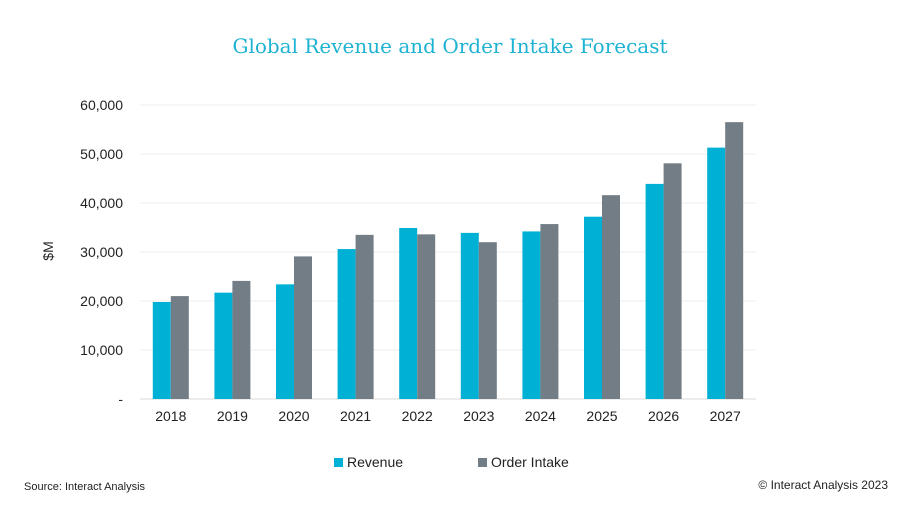 This screenshot has height=506, width=900. What do you see at coordinates (672, 281) in the screenshot?
I see `bar-order-intake-2026` at bounding box center [672, 281].